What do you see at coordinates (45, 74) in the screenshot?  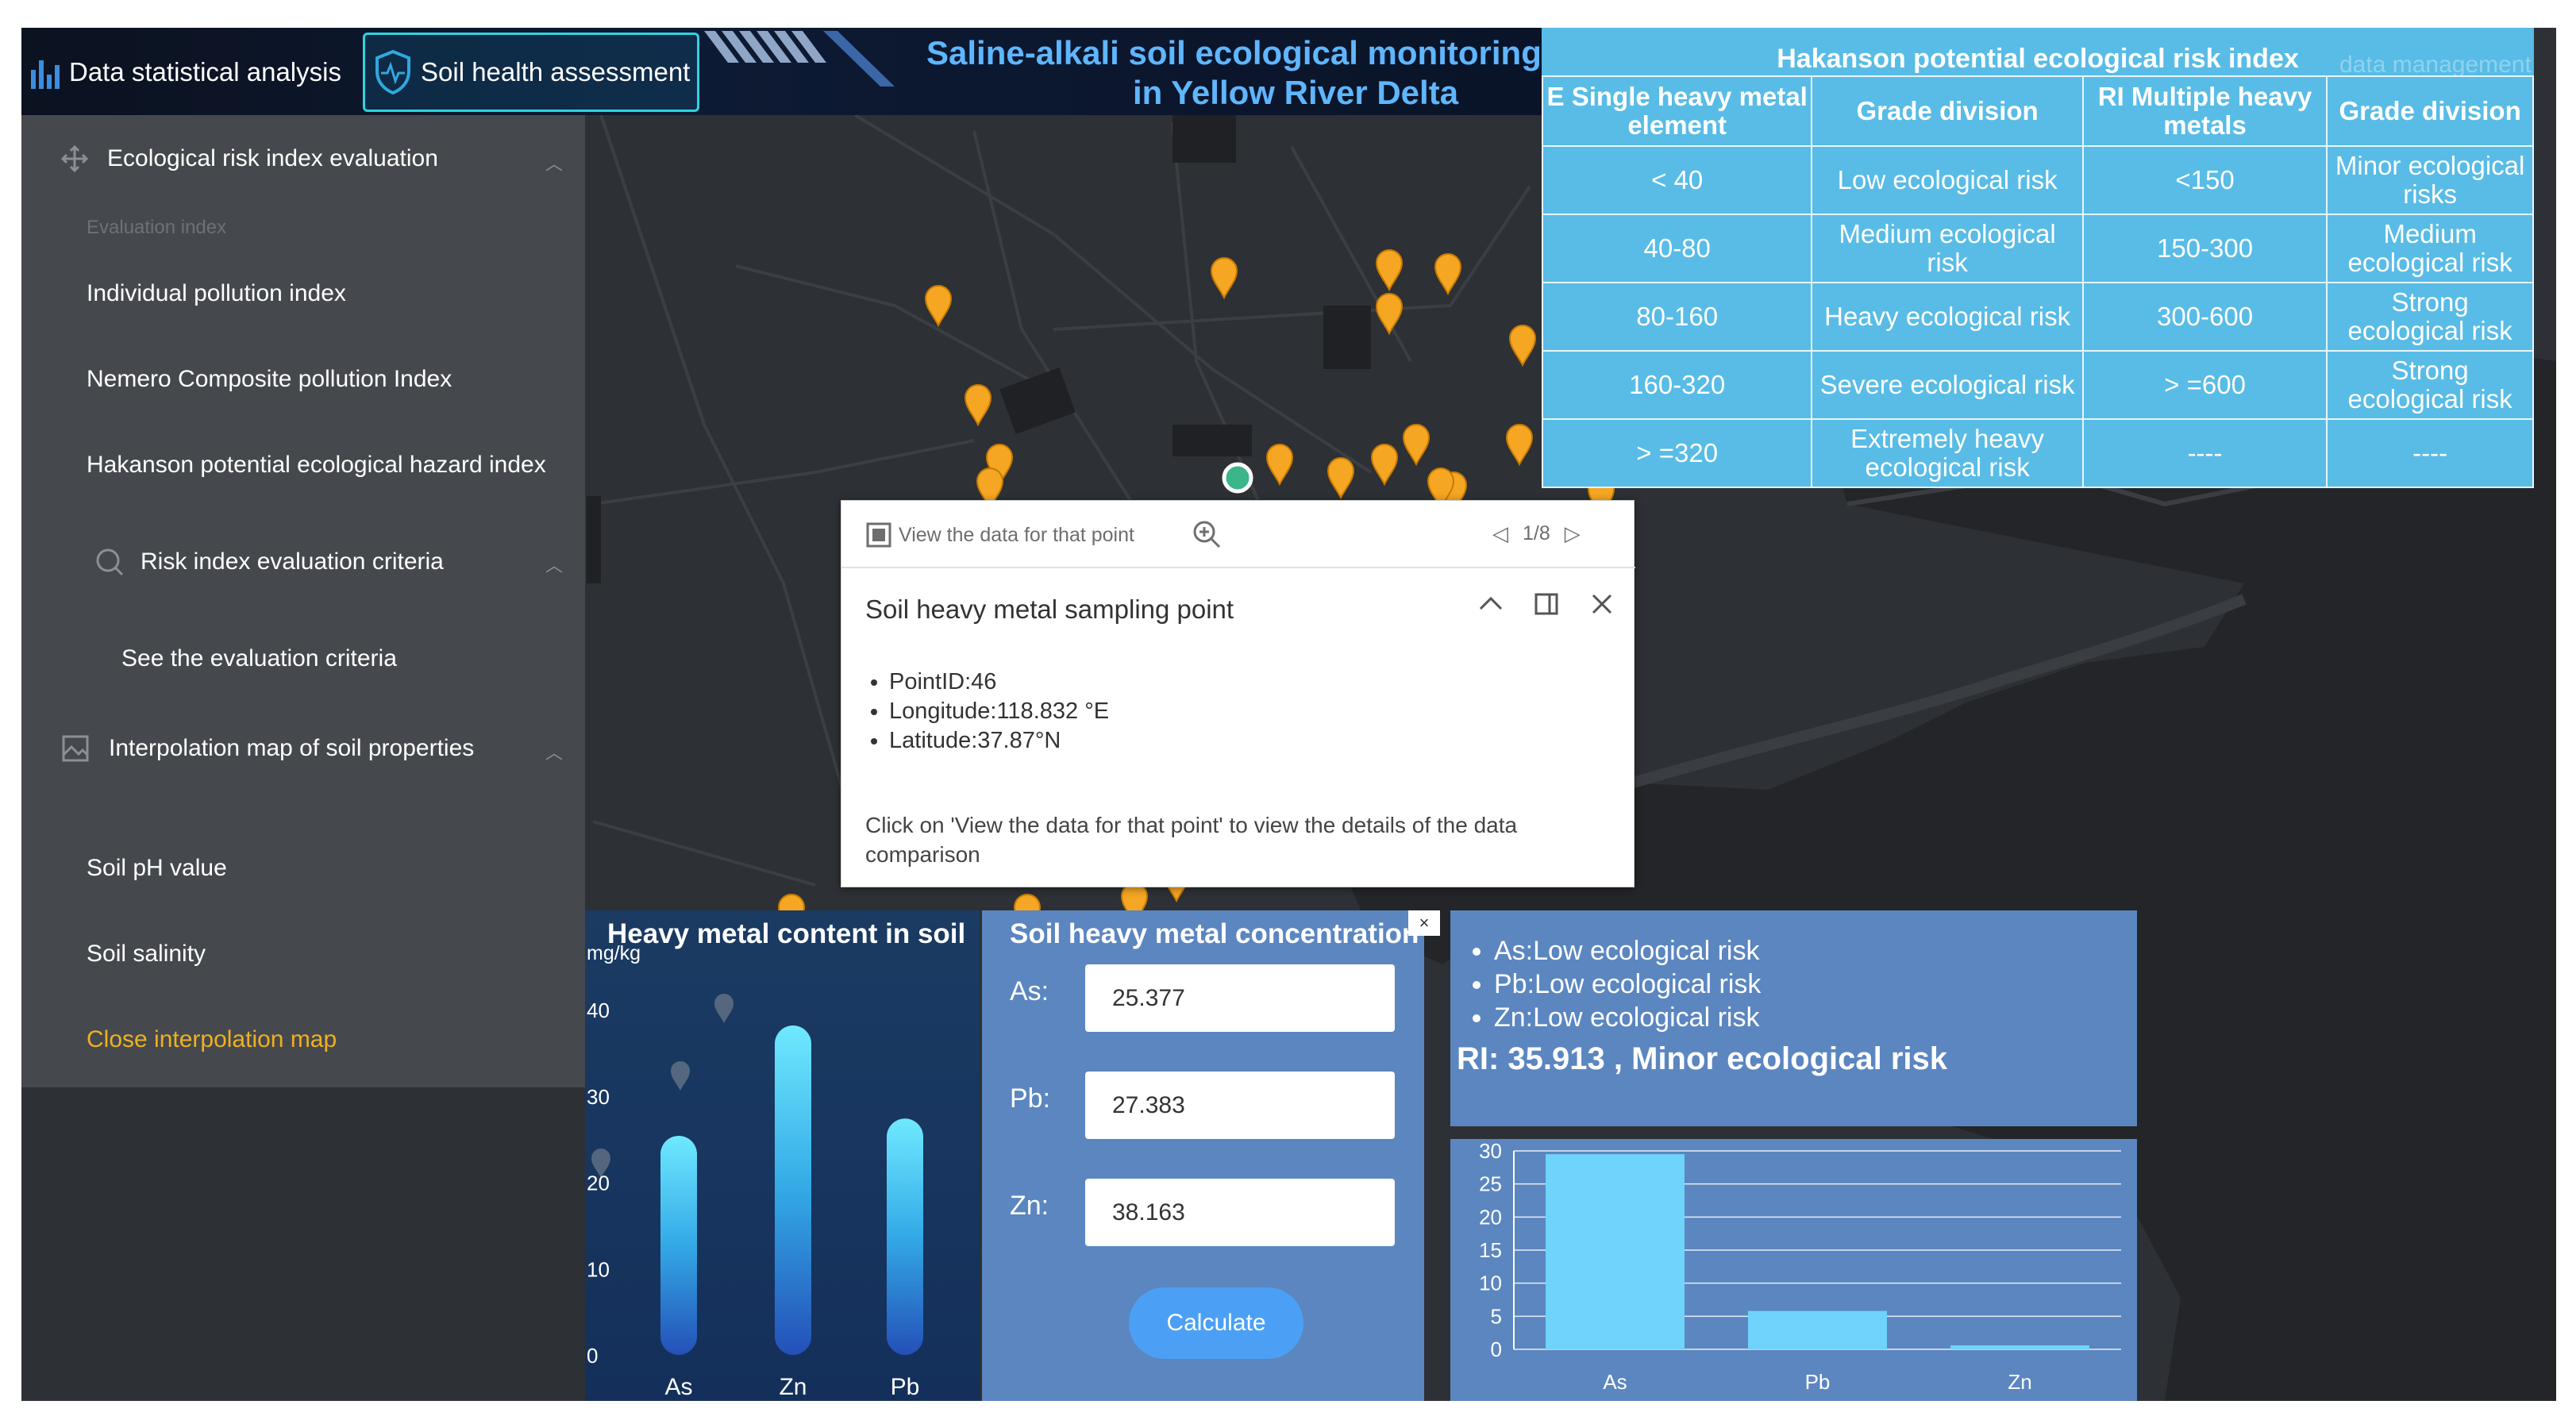 I see `bar-chart-icon` at bounding box center [45, 74].